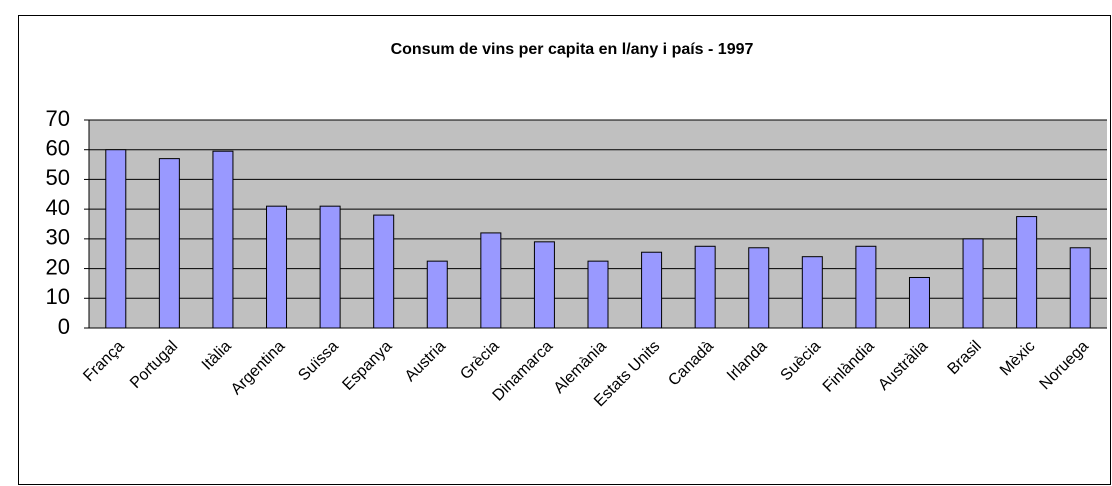 The height and width of the screenshot is (486, 1112). I want to click on y-tick-label: 20, so click(58, 266).